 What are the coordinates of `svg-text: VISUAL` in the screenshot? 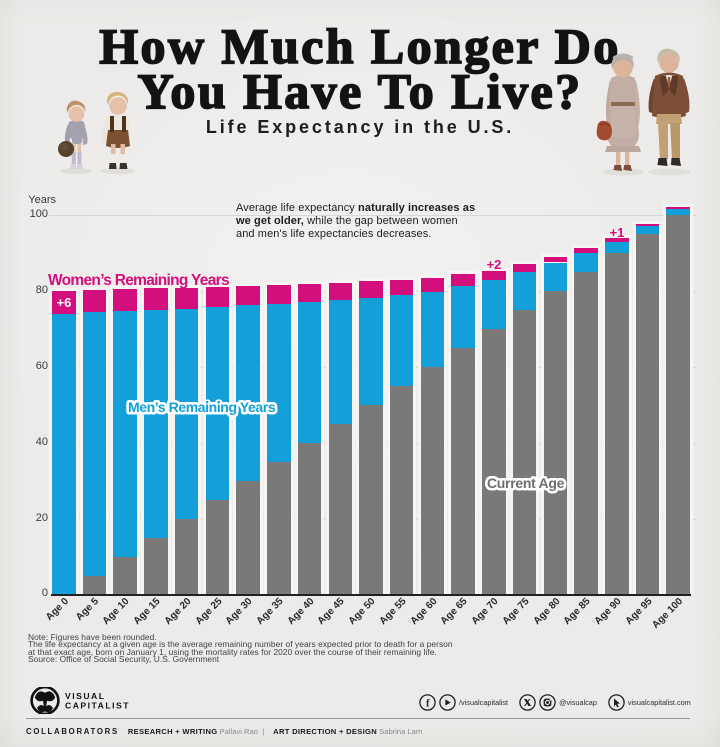 It's located at (85, 696).